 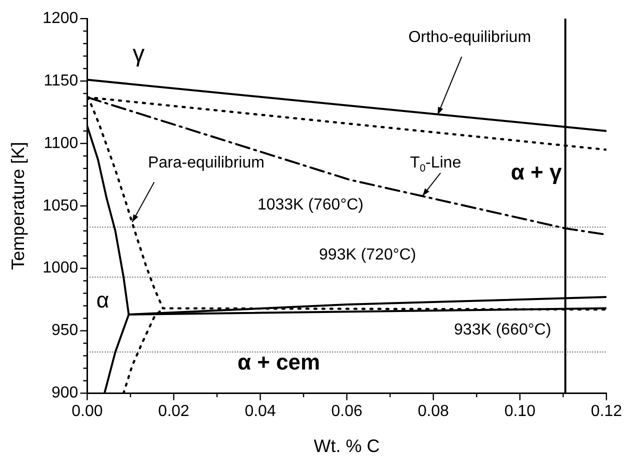 I want to click on annotation: α + γ, so click(x=536, y=171).